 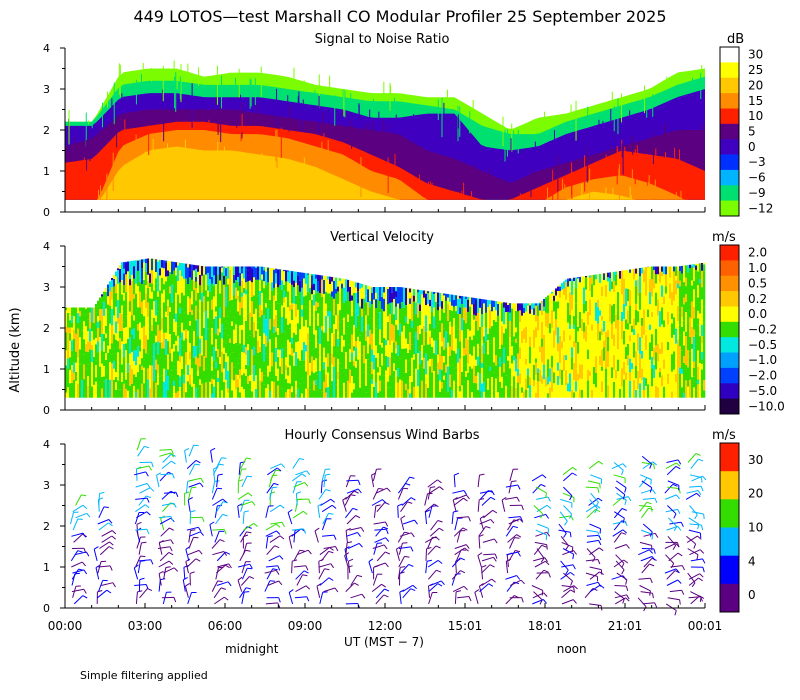 I want to click on x-axis-title: UT (MST − 7), so click(x=384, y=642).